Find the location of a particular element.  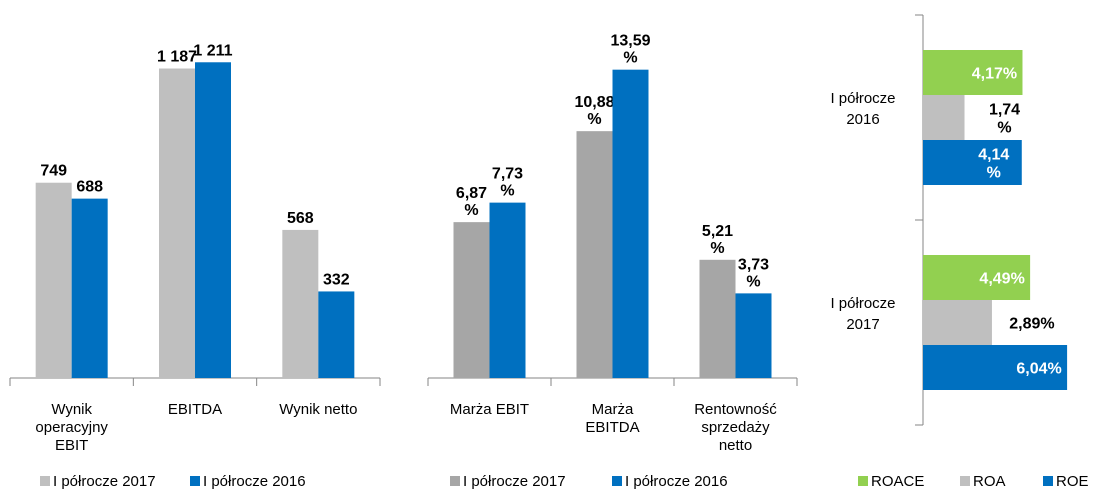

data-label: 688 is located at coordinates (89, 187).